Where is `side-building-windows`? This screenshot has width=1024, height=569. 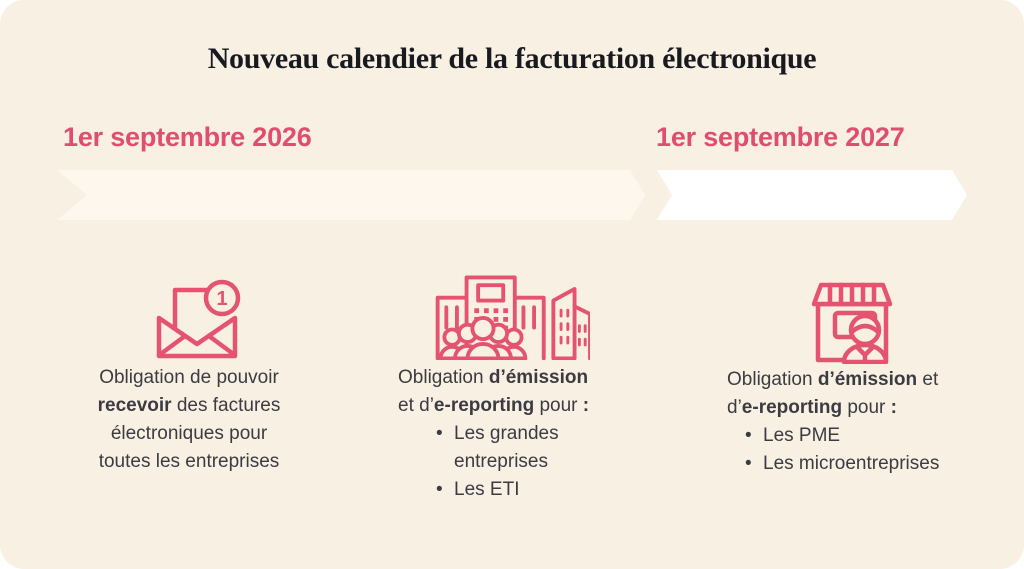 side-building-windows is located at coordinates (573, 327).